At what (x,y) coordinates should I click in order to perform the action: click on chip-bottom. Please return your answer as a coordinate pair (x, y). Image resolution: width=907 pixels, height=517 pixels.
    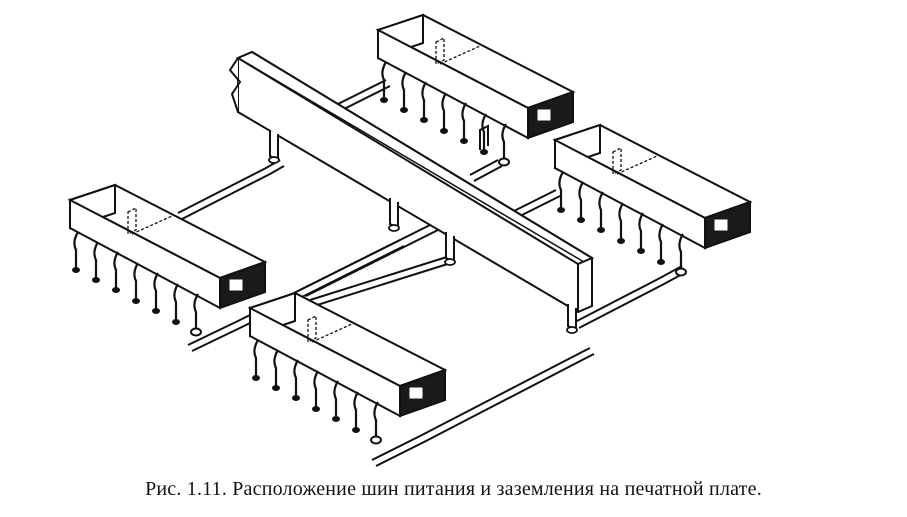
    Looking at the image, I should click on (347, 368).